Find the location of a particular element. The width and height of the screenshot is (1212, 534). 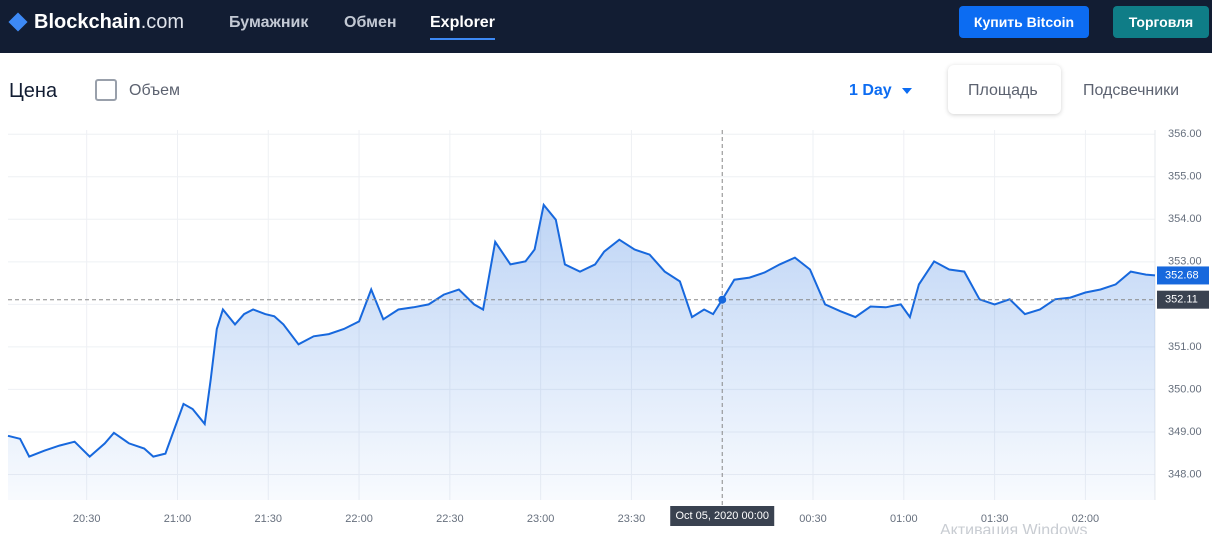

x-tick-label: 23:00 is located at coordinates (541, 519).